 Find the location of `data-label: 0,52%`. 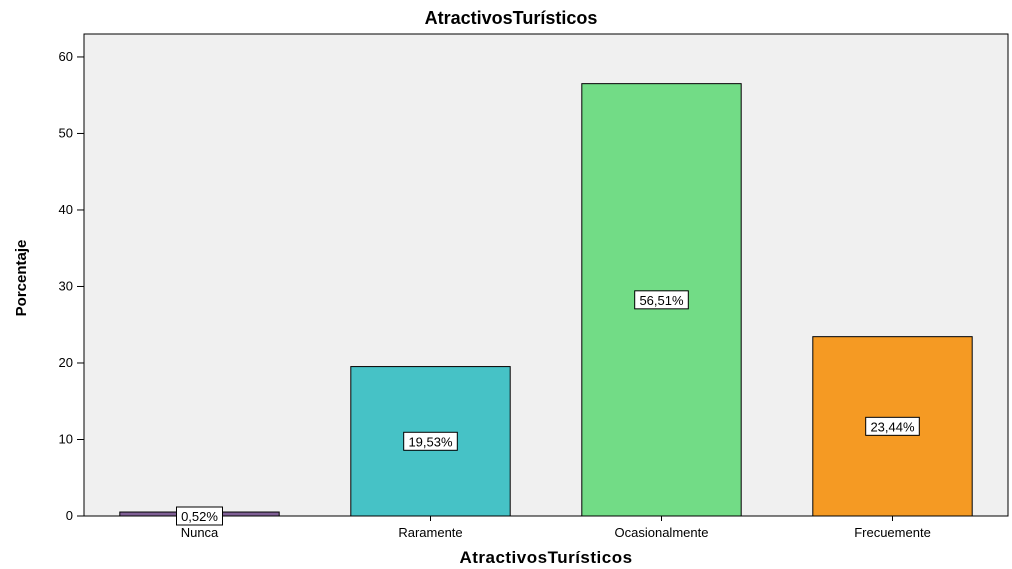

data-label: 0,52% is located at coordinates (199, 516).